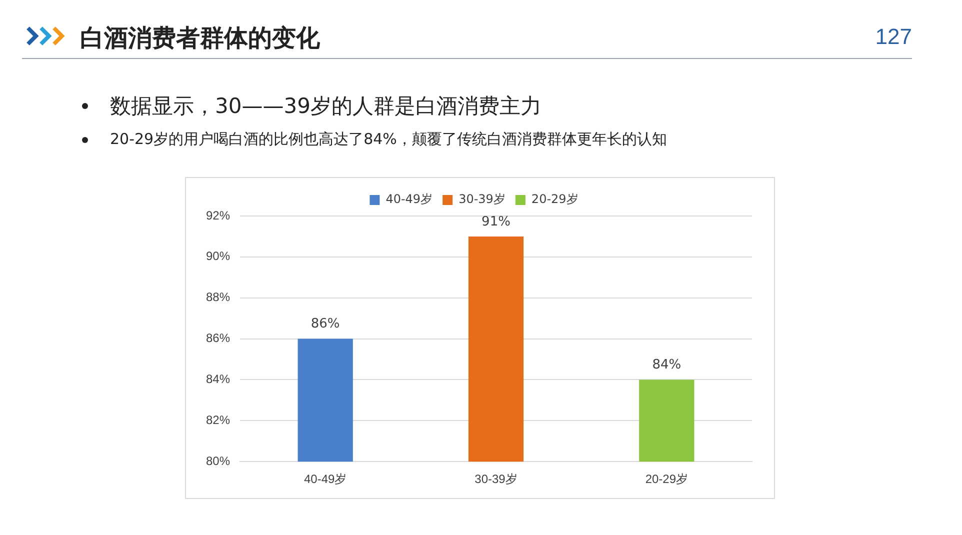 The image size is (962, 535). What do you see at coordinates (218, 379) in the screenshot?
I see `y-tick-label: 84%` at bounding box center [218, 379].